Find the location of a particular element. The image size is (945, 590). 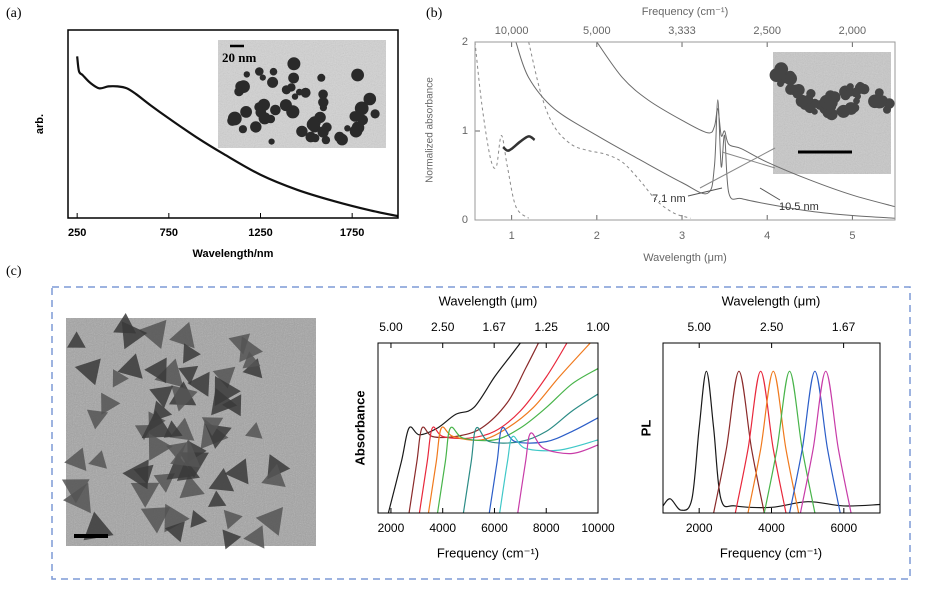

x-tick-label: 6000 is located at coordinates (494, 528).